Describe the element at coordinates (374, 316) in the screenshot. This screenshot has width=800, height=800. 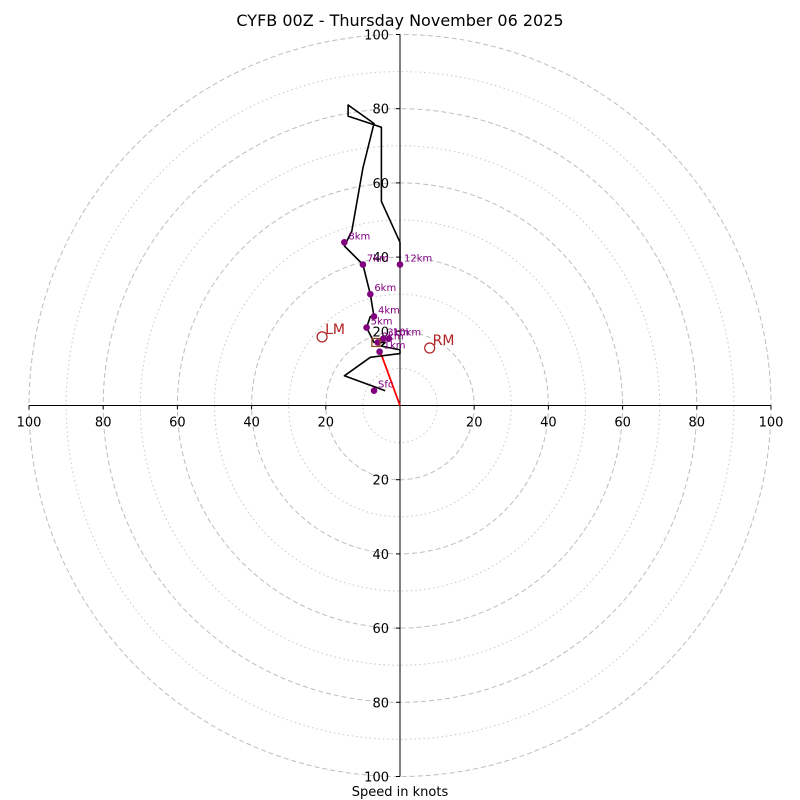
I see `height-marker-4km` at that location.